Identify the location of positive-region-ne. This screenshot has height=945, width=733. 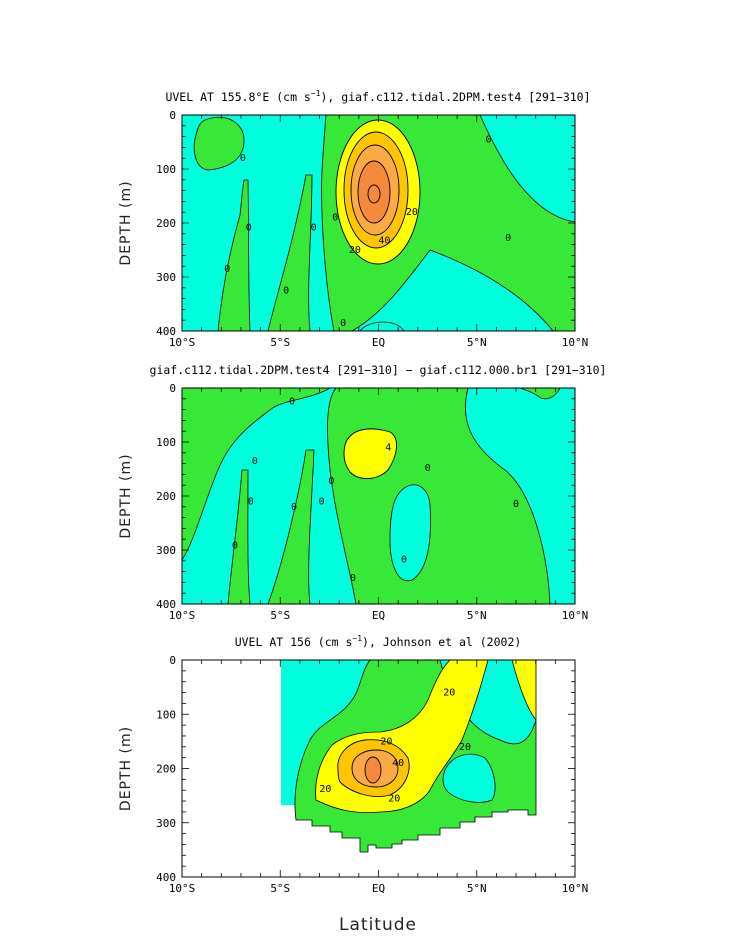
(540, 394).